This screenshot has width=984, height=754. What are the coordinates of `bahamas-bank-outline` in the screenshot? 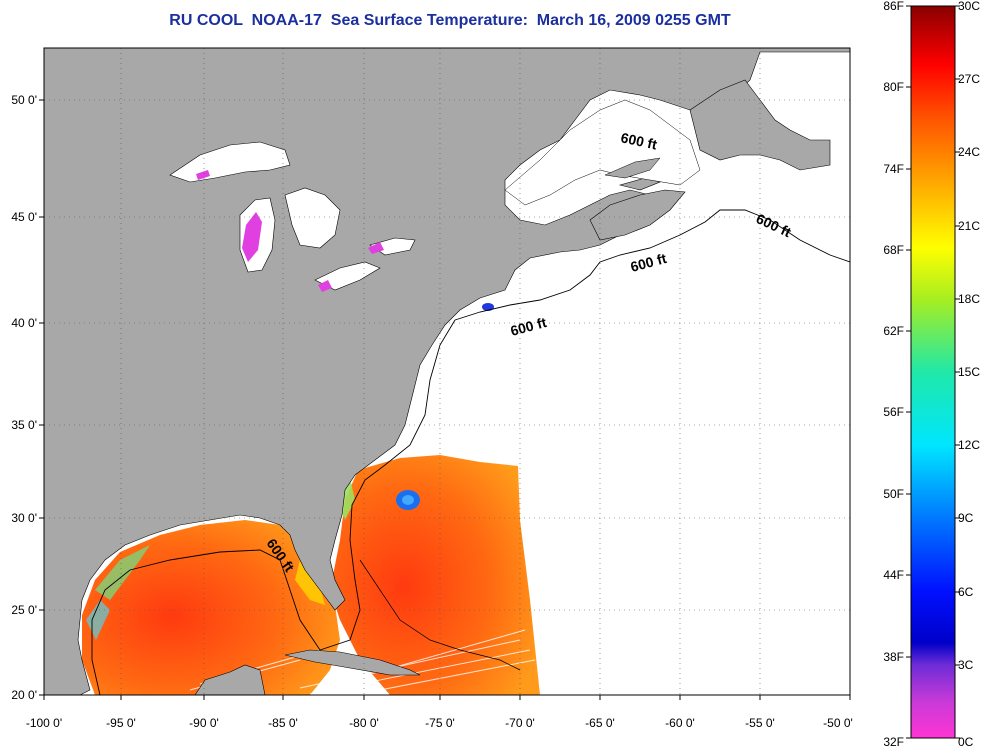 It's located at (440, 615).